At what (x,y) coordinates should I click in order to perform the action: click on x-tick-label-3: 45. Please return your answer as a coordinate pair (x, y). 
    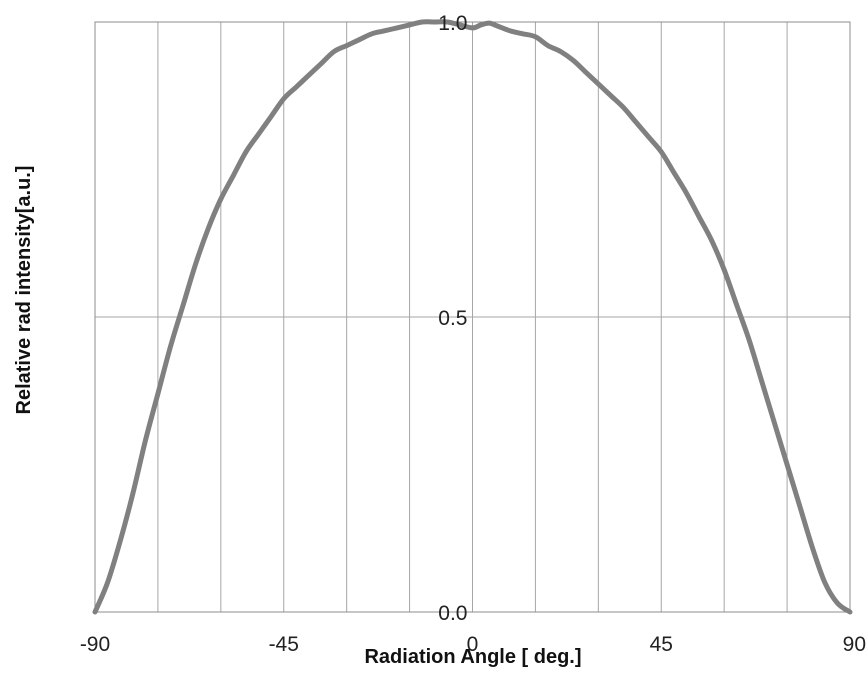
    Looking at the image, I should click on (661, 644).